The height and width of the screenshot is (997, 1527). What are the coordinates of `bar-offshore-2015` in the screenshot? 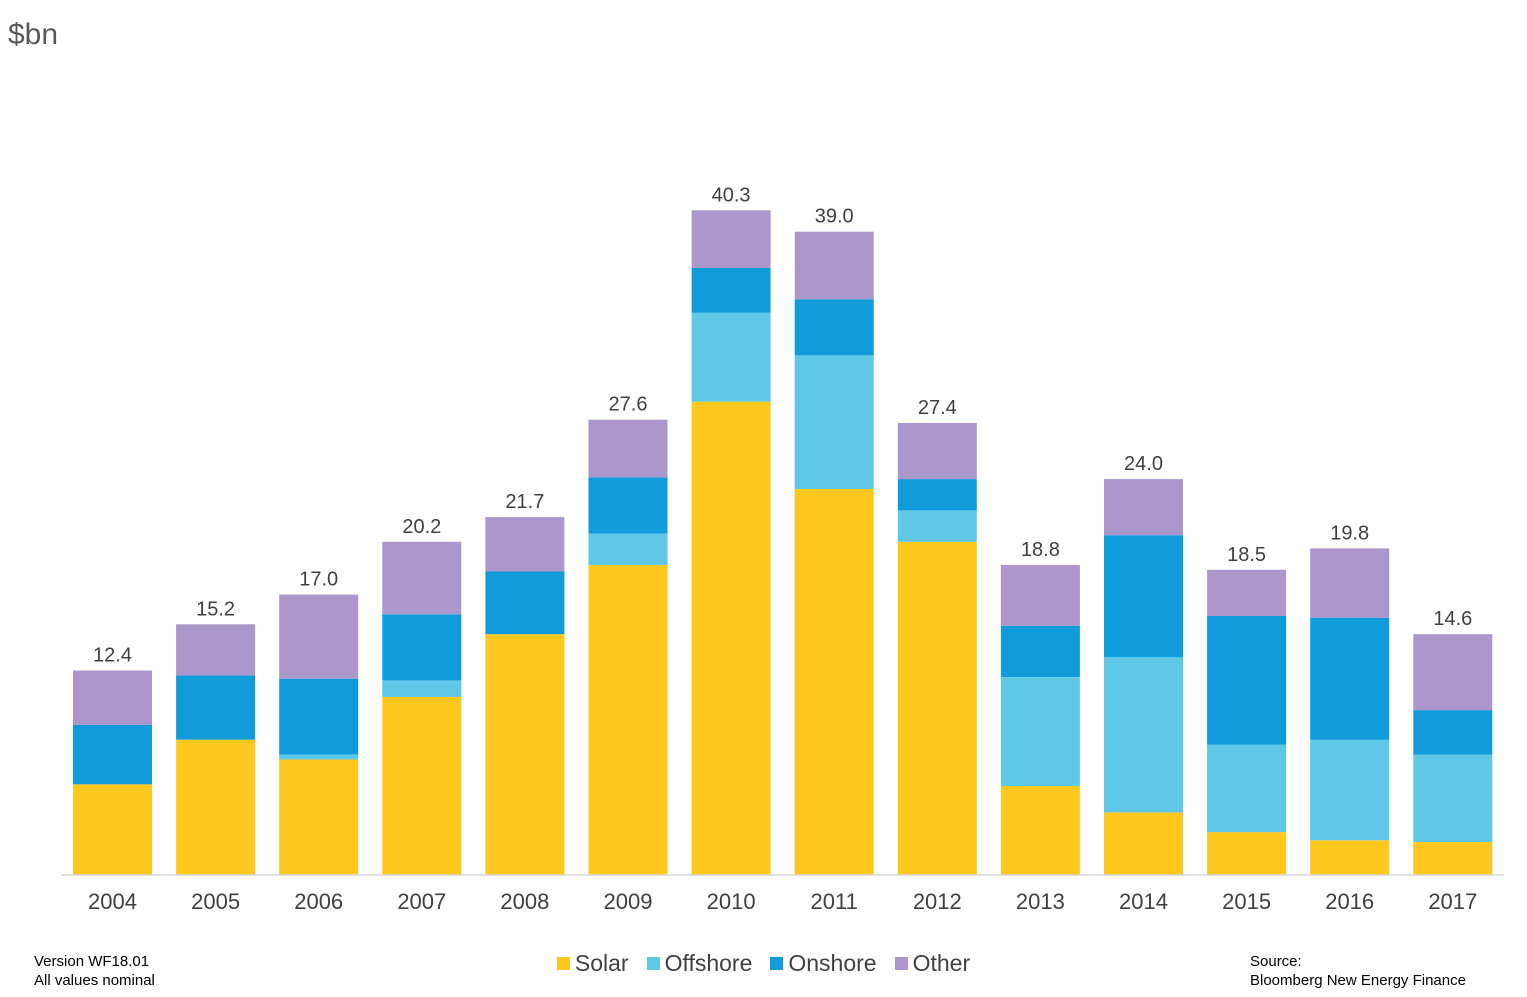 It's located at (1247, 788).